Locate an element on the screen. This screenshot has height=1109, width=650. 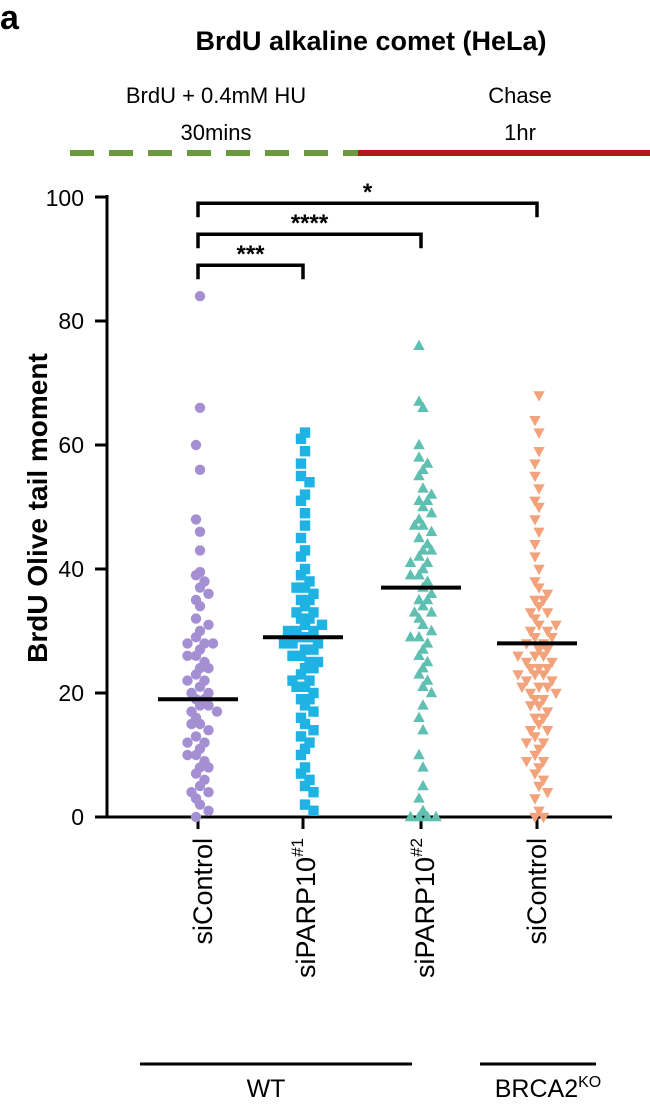
x-category-label: siPARP10#1 is located at coordinates (304, 908).